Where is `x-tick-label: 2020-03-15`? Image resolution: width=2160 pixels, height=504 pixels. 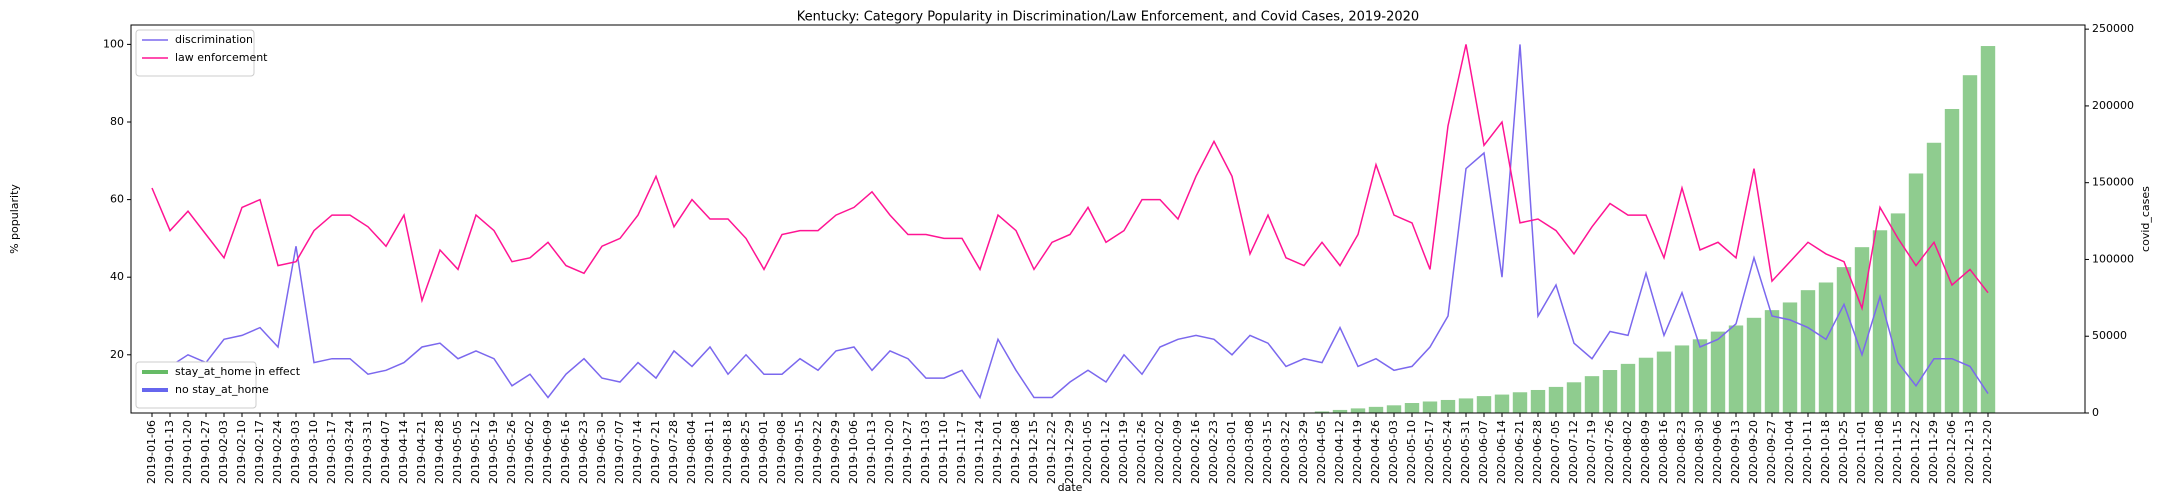
x-tick-label: 2020-03-15 is located at coordinates (1267, 452).